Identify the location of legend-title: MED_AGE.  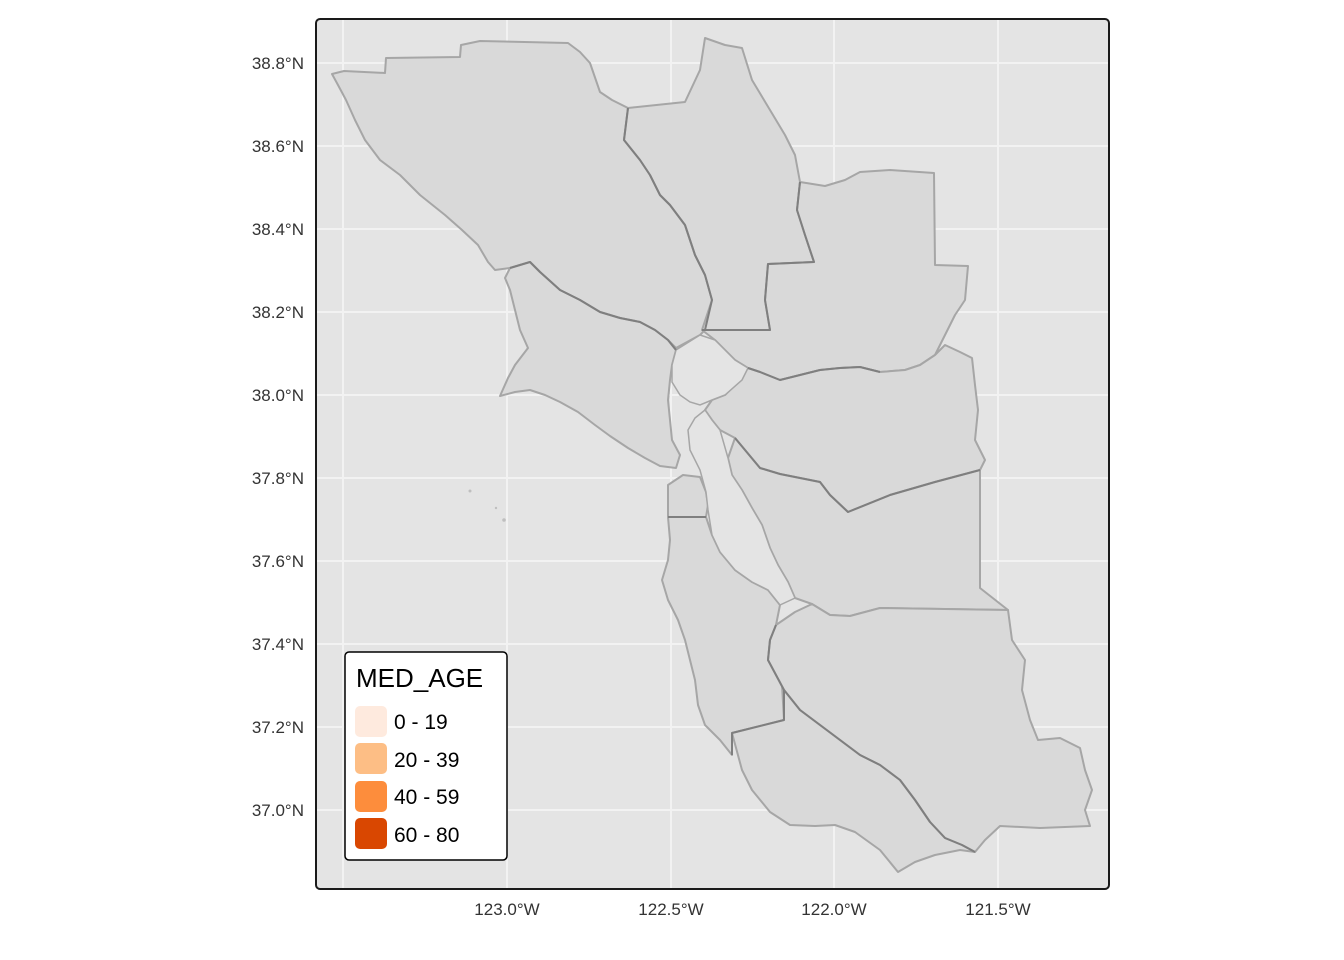
(419, 678).